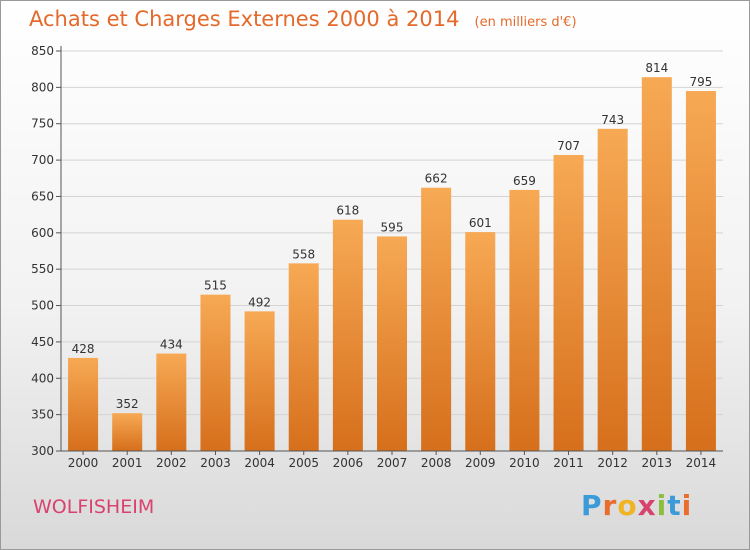 Image resolution: width=750 pixels, height=550 pixels. What do you see at coordinates (612, 120) in the screenshot?
I see `data-label: 743` at bounding box center [612, 120].